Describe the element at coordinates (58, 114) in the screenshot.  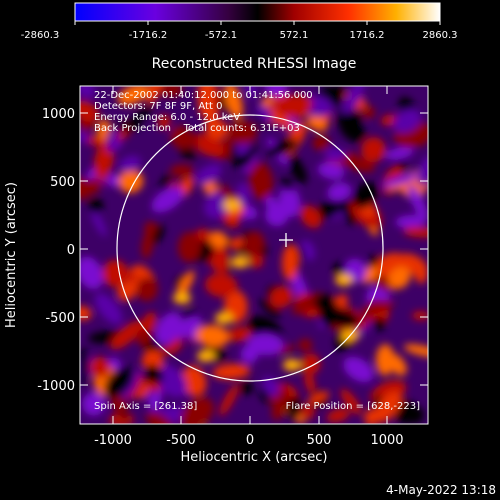
I see `y-tick-label: 1000` at that location.